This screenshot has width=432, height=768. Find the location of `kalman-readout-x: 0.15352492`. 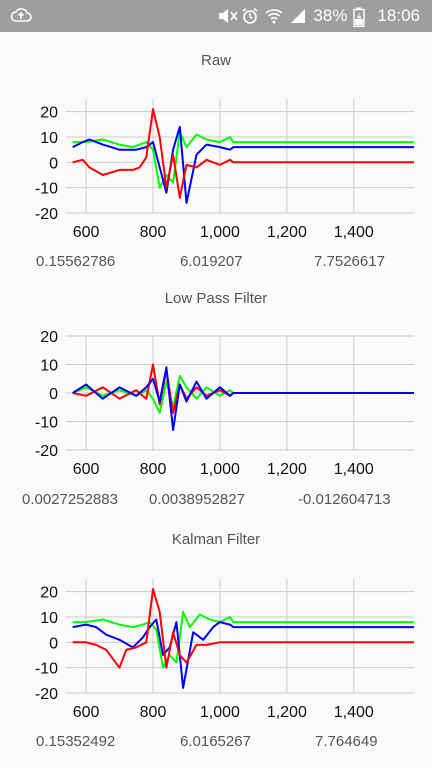

kalman-readout-x: 0.15352492 is located at coordinates (76, 741).